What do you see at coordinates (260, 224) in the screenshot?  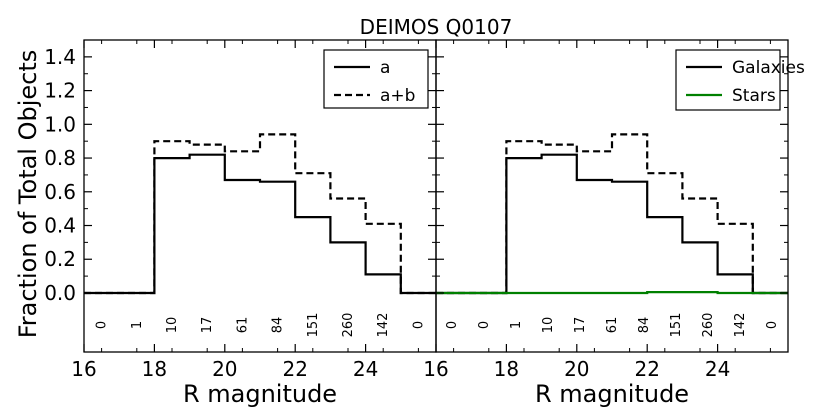 I see `series-line-left-a` at bounding box center [260, 224].